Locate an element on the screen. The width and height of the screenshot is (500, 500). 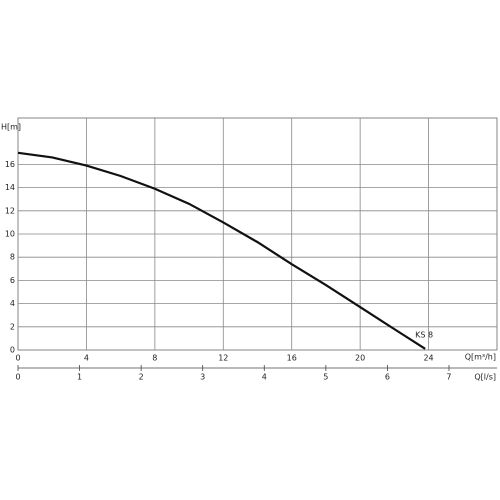
x2-tick-label: 5 is located at coordinates (325, 377).